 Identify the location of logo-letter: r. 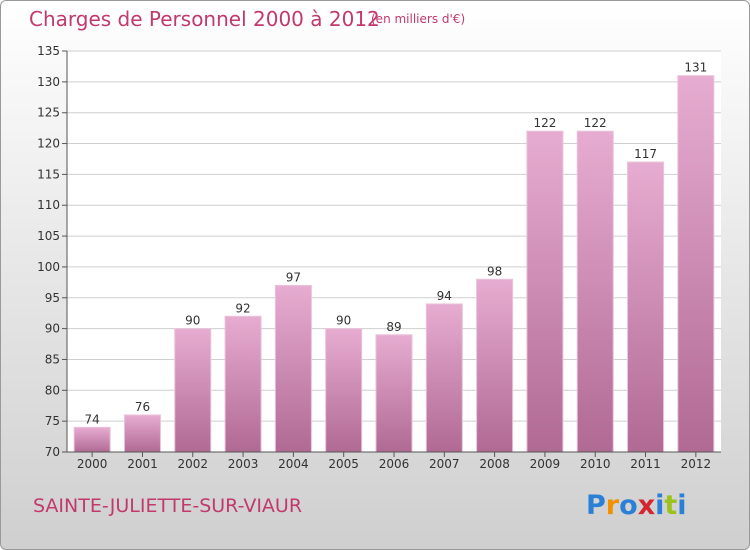
(612, 505).